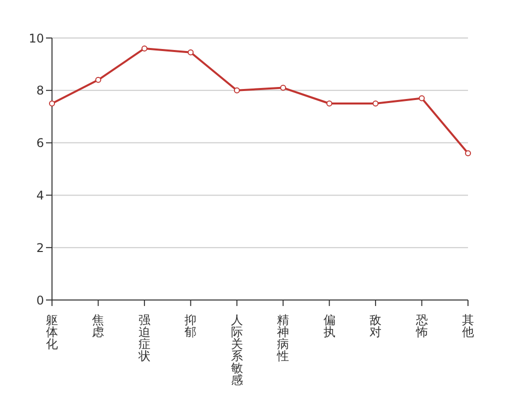  What do you see at coordinates (376, 326) in the screenshot?
I see `x-tick-label: 敌对` at bounding box center [376, 326].